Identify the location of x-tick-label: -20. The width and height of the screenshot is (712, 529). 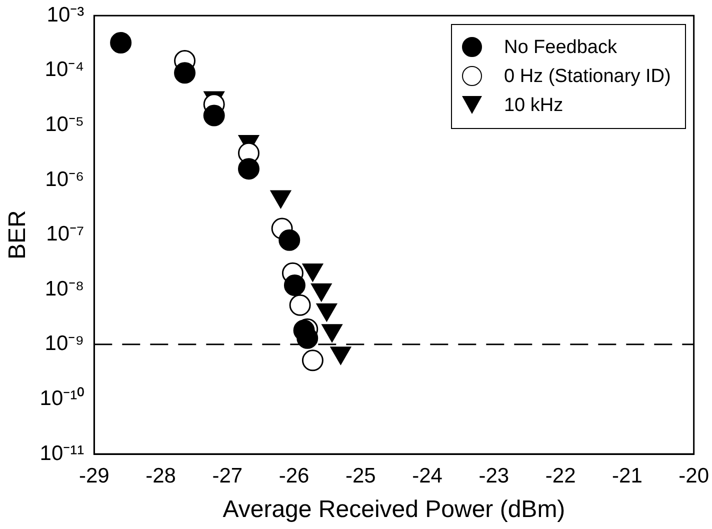
(694, 476).